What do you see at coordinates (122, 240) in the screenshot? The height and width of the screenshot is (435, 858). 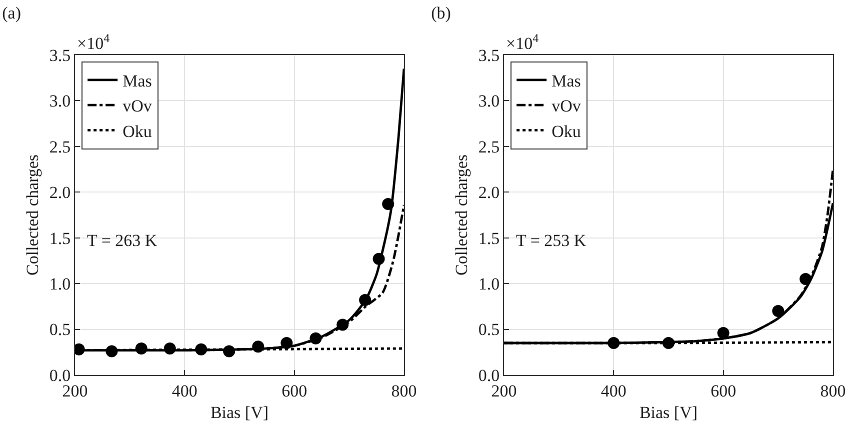 I see `annotation: T = 263 K` at bounding box center [122, 240].